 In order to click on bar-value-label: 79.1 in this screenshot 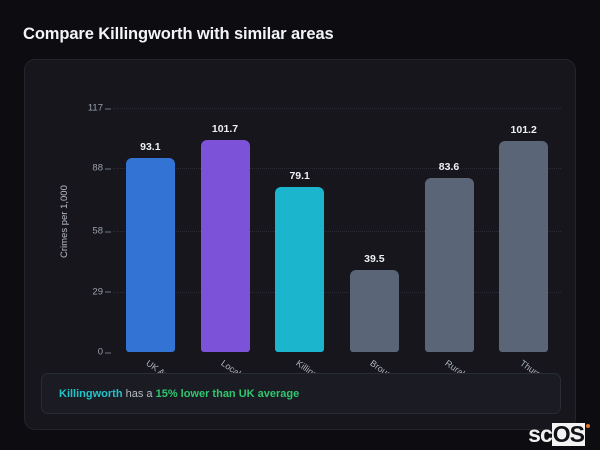, I will do `click(299, 176)`.